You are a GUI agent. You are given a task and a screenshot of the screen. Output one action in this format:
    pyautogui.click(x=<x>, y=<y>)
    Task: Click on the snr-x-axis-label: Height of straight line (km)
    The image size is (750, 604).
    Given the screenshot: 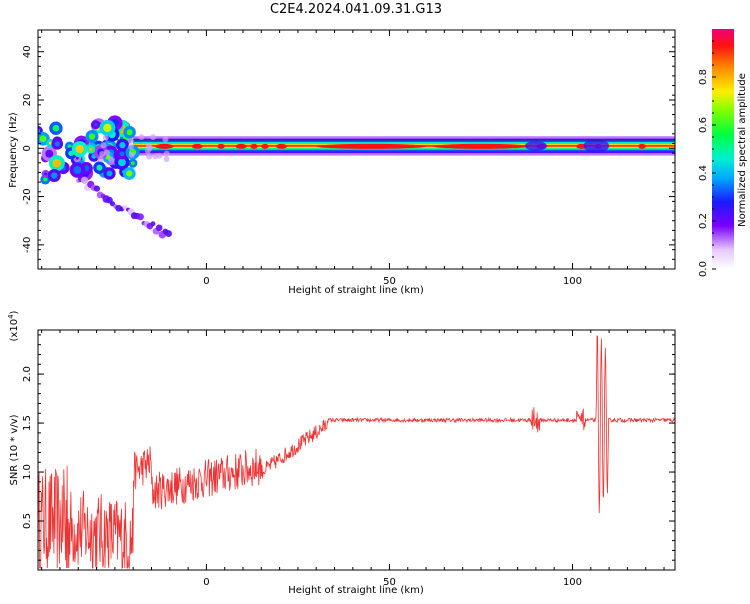 What is the action you would take?
    pyautogui.click(x=356, y=590)
    